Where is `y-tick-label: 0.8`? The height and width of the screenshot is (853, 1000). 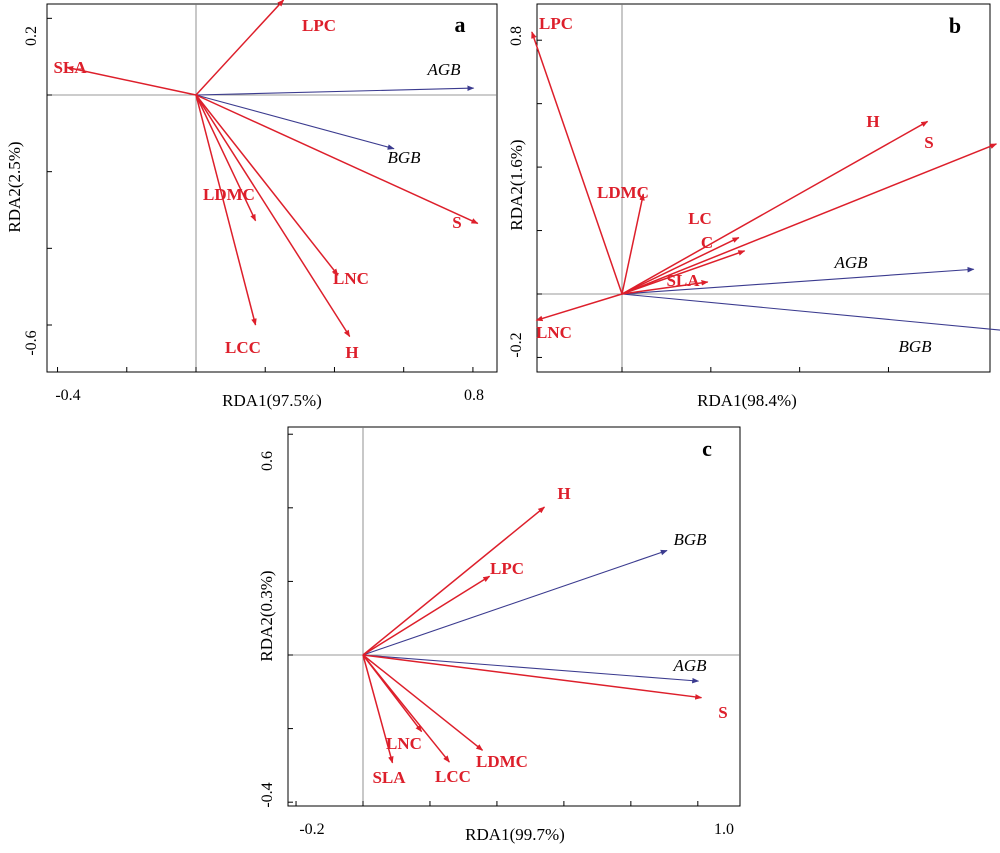 y-tick-label: 0.8 is located at coordinates (516, 36).